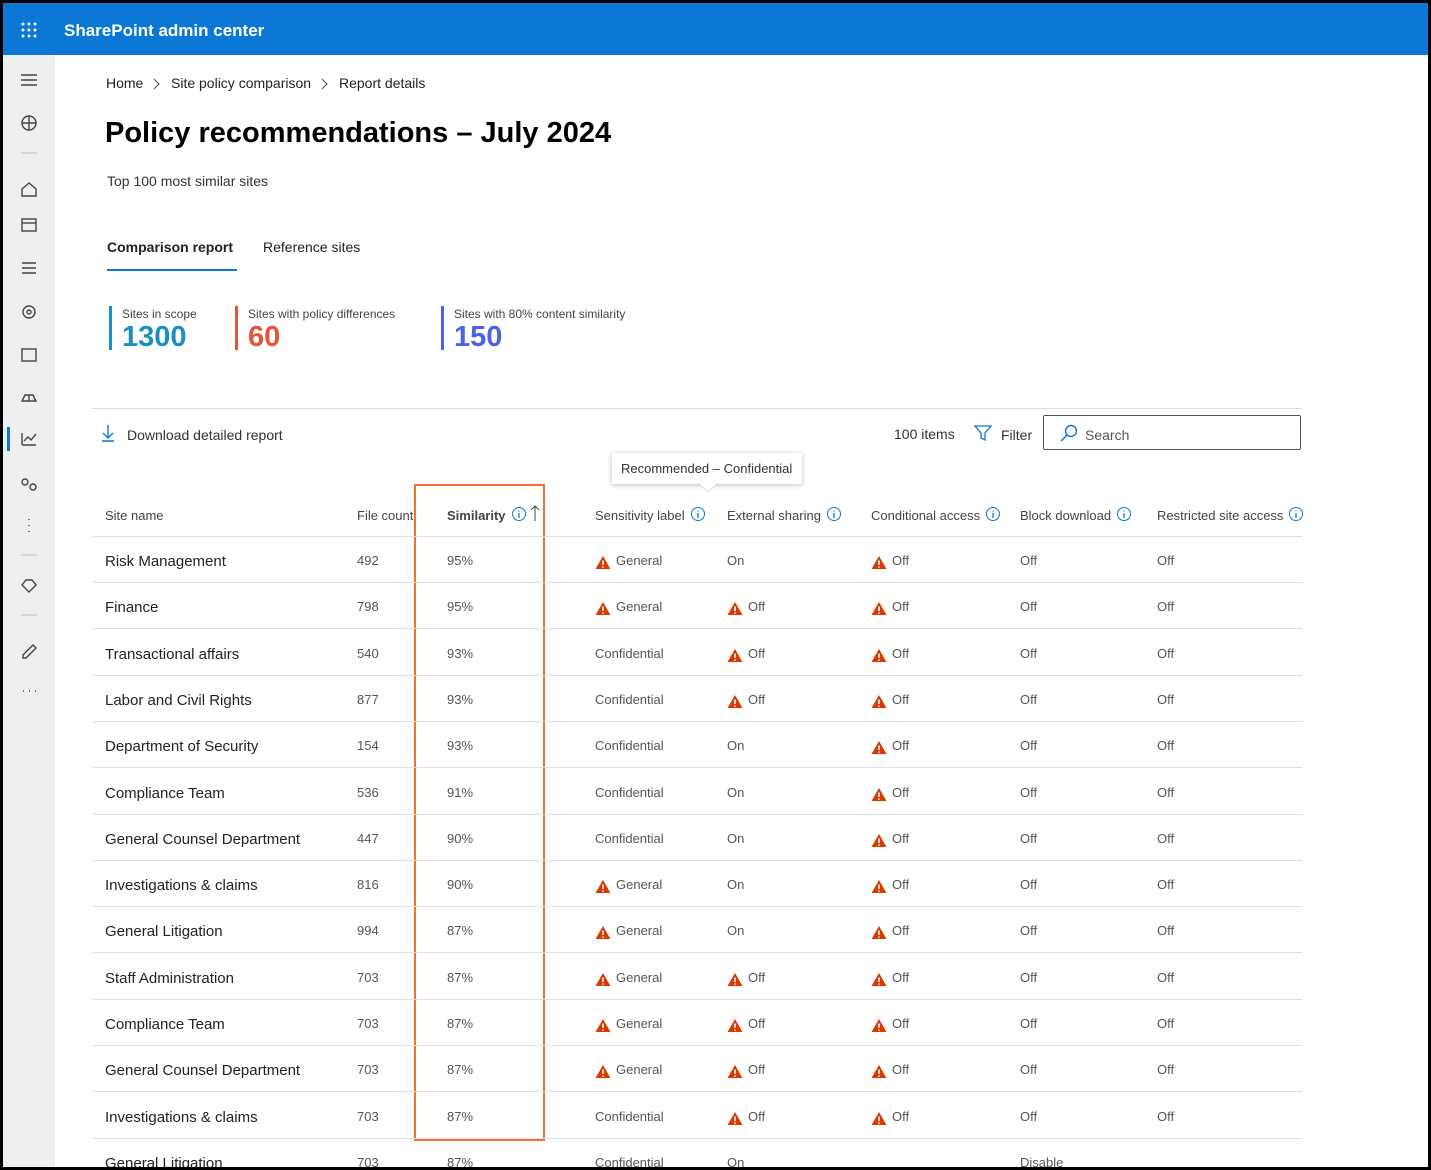 This screenshot has height=1170, width=1431. What do you see at coordinates (312, 247) in the screenshot?
I see `tab: Reference sites` at bounding box center [312, 247].